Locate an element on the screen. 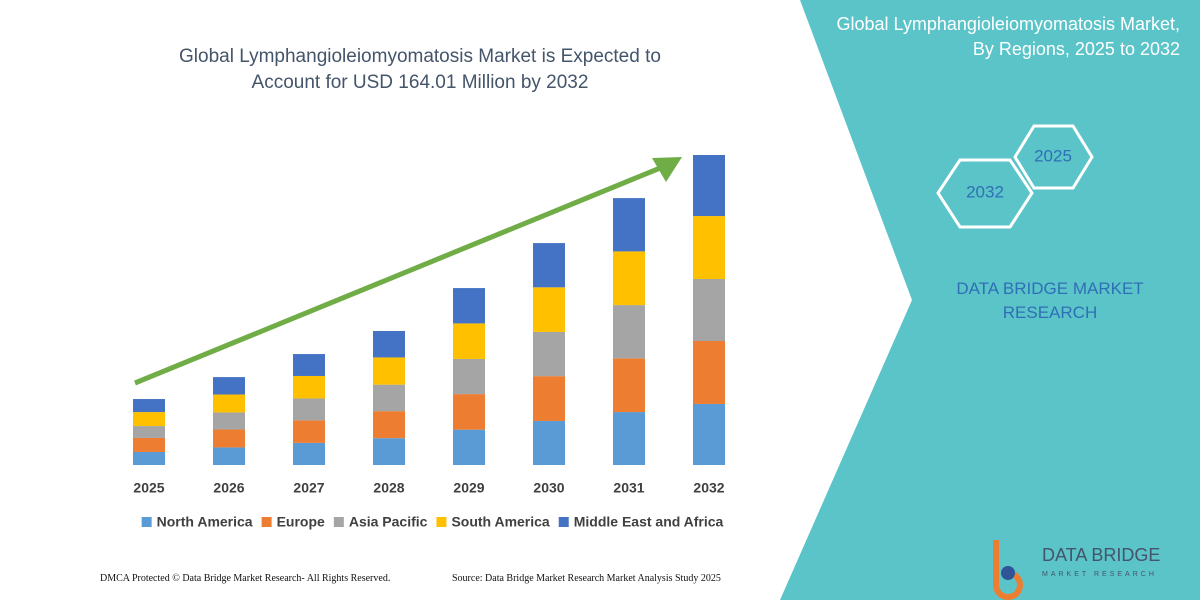  logo-name: DATA BRIDGE is located at coordinates (1101, 555).